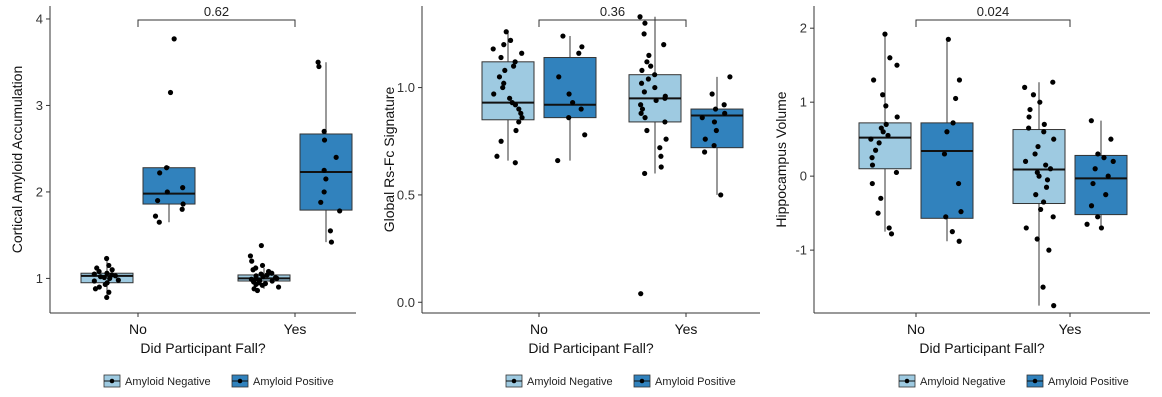 The image size is (1162, 397). What do you see at coordinates (406, 302) in the screenshot?
I see `y-tick-label: 0.0` at bounding box center [406, 302].